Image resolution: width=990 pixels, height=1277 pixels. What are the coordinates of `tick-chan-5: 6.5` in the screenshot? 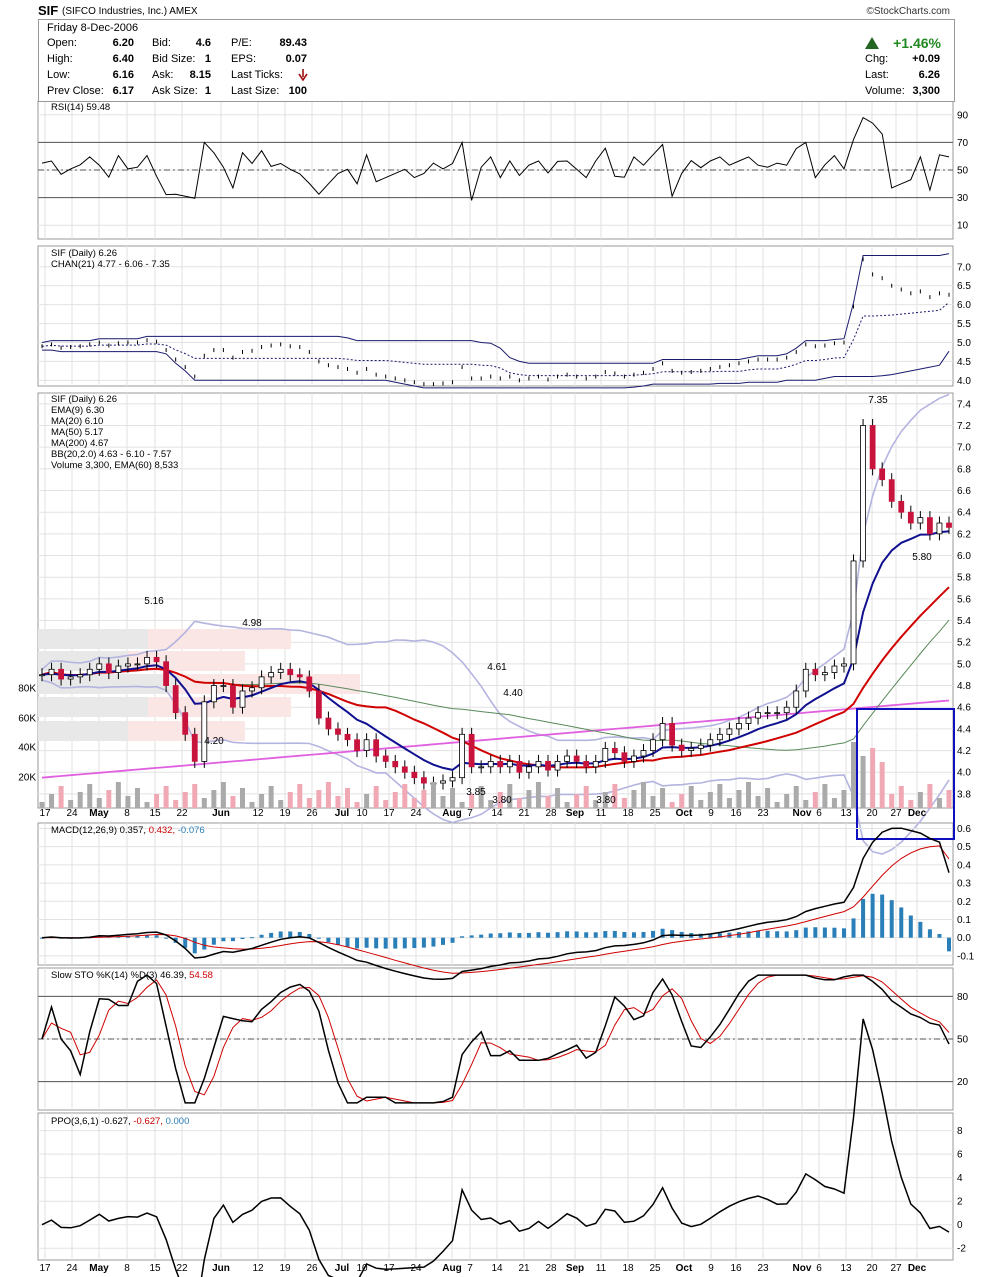 It's located at (964, 286).